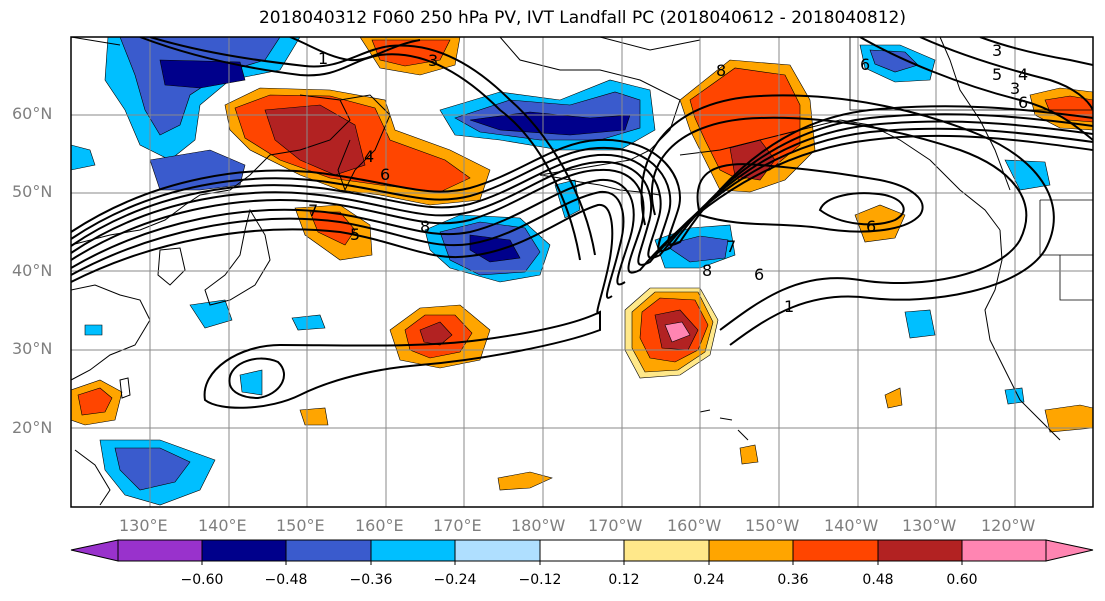 The height and width of the screenshot is (601, 1105). Describe the element at coordinates (94, 550) in the screenshot. I see `colorbar-extend-low` at that location.